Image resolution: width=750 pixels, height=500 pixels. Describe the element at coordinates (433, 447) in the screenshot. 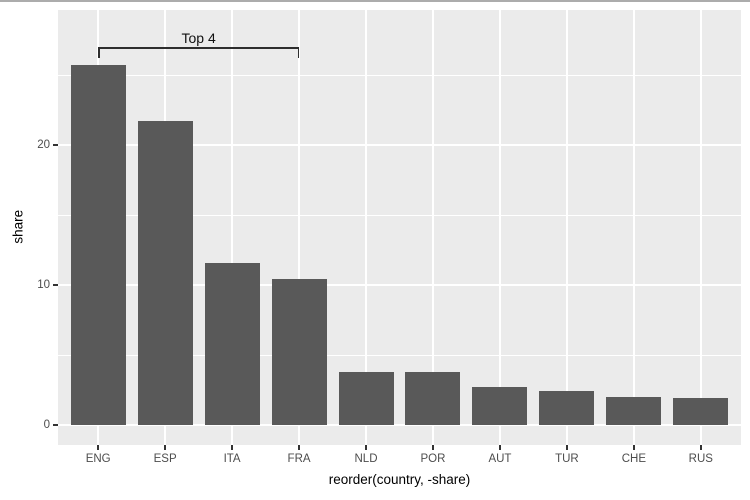

I see `x-tick-POR` at that location.